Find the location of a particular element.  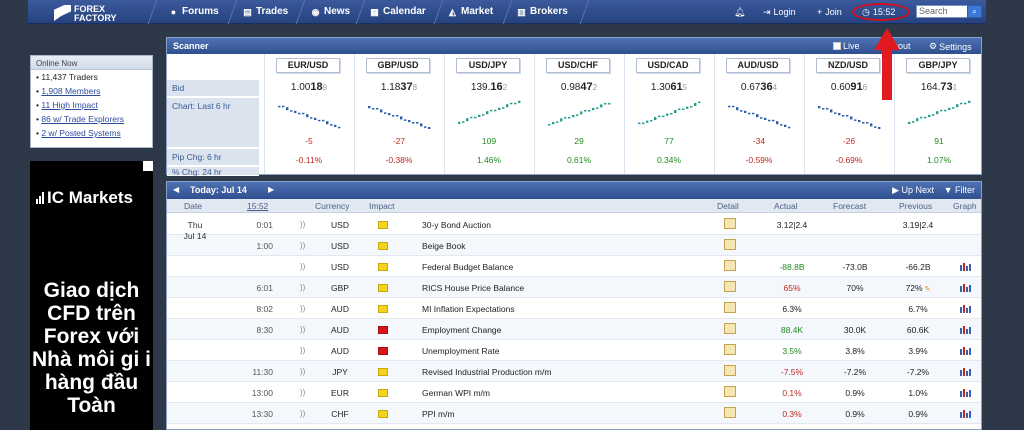

live-toggle: Live is located at coordinates (846, 46).